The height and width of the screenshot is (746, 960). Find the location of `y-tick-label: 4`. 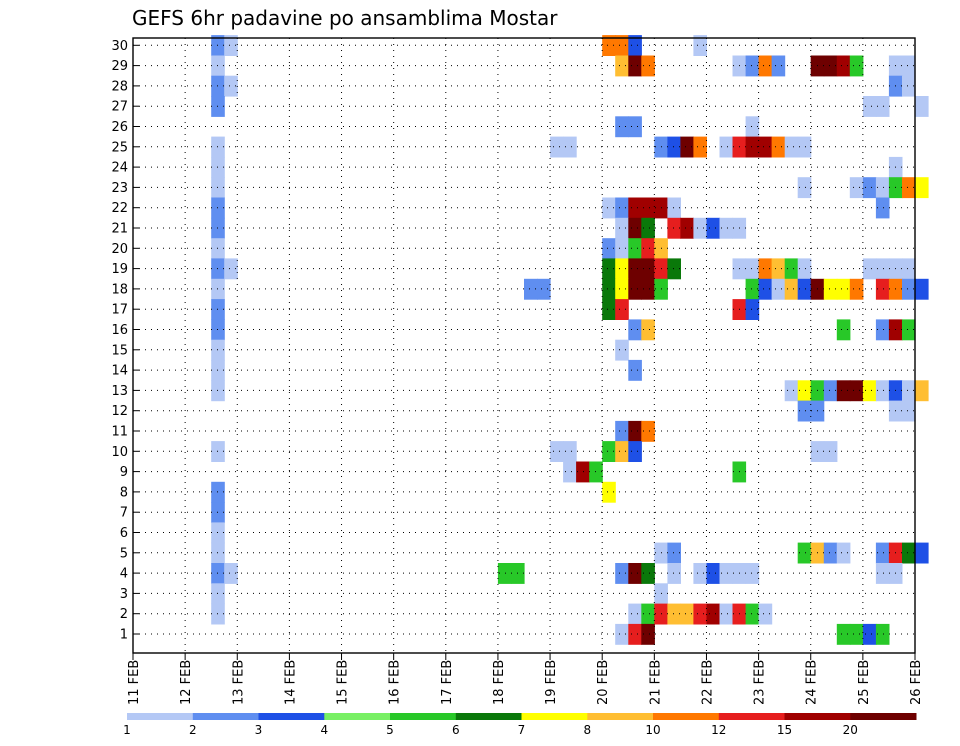

y-tick-label: 4 is located at coordinates (124, 574).